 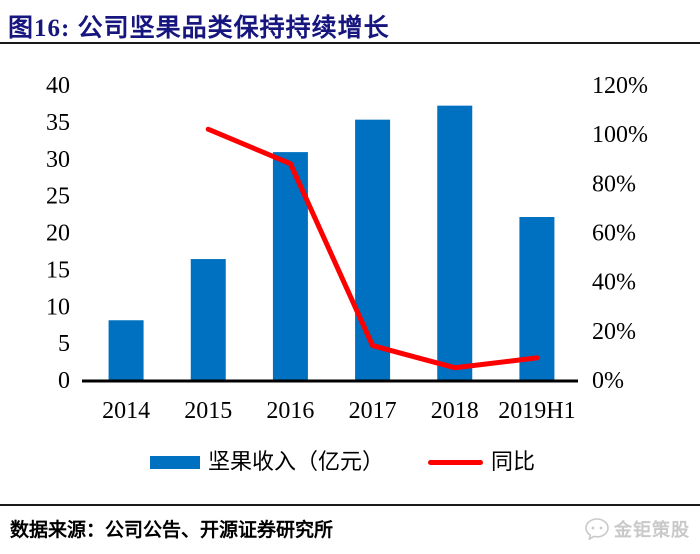 I want to click on figure-title: 图16: 公司坚果品类保持持续增长, so click(x=199, y=28).